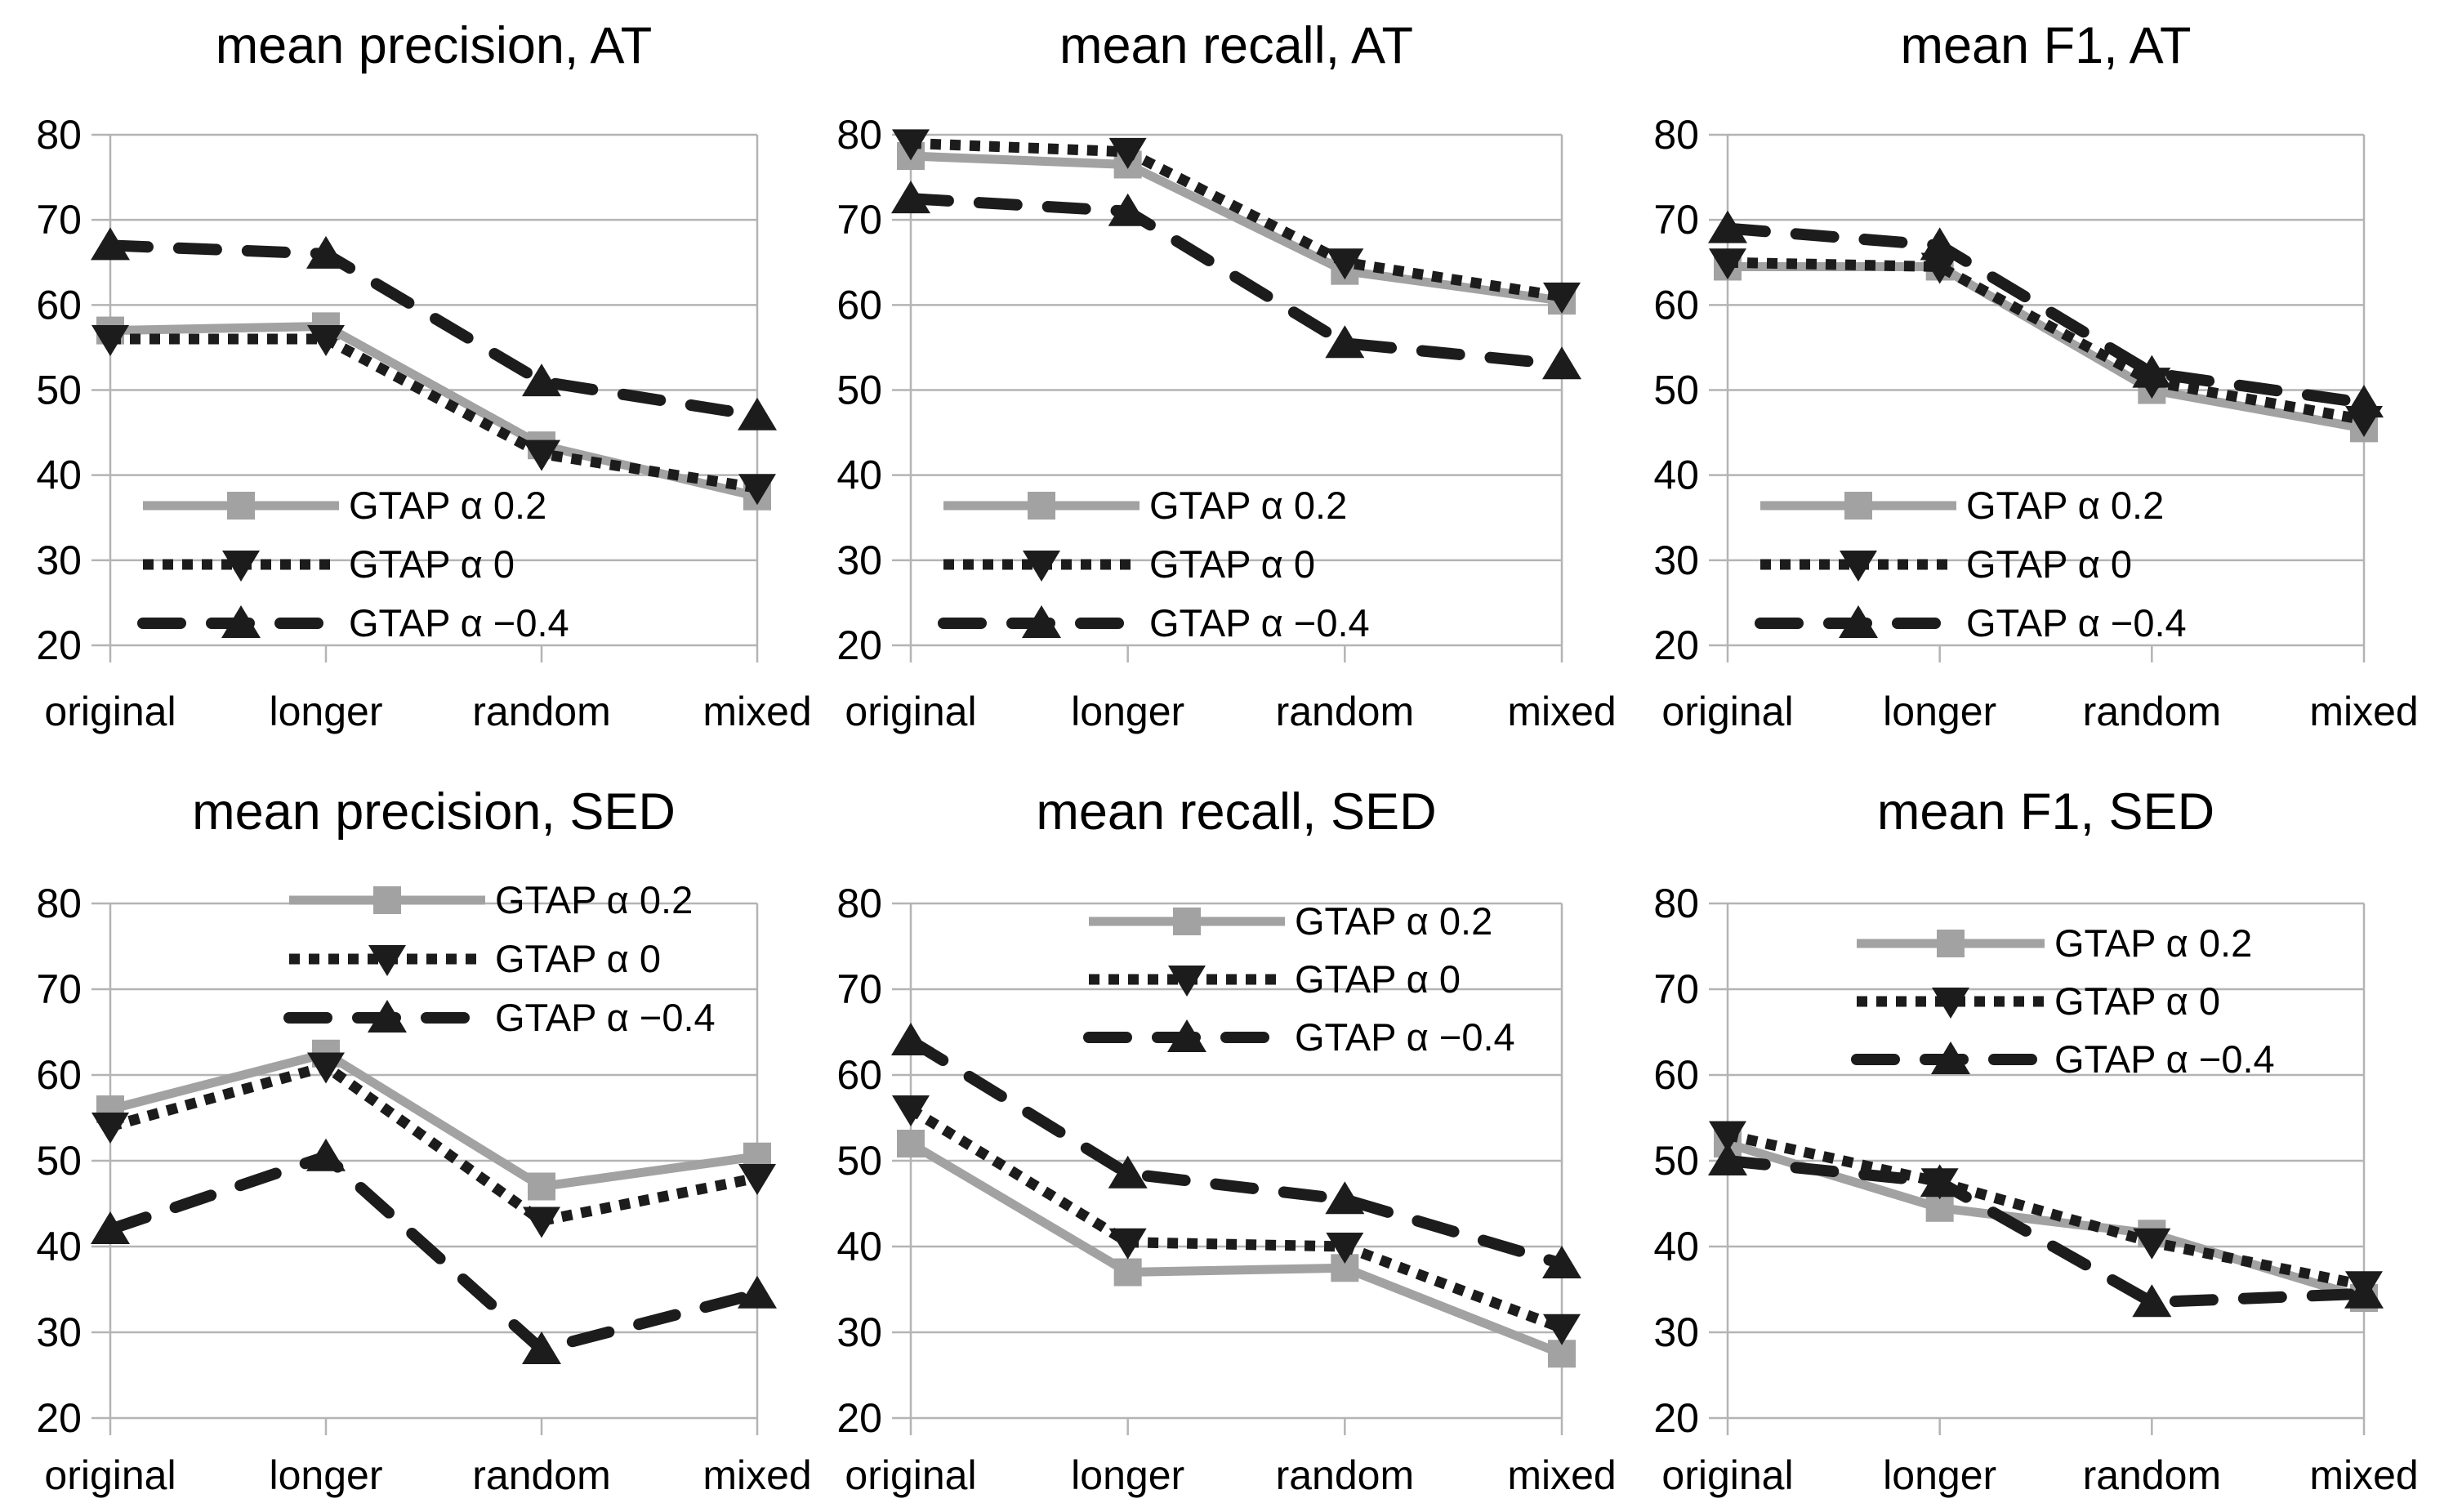 This screenshot has width=2453, height=1512. What do you see at coordinates (434, 812) in the screenshot?
I see `chart-title: mean precision, SED` at bounding box center [434, 812].